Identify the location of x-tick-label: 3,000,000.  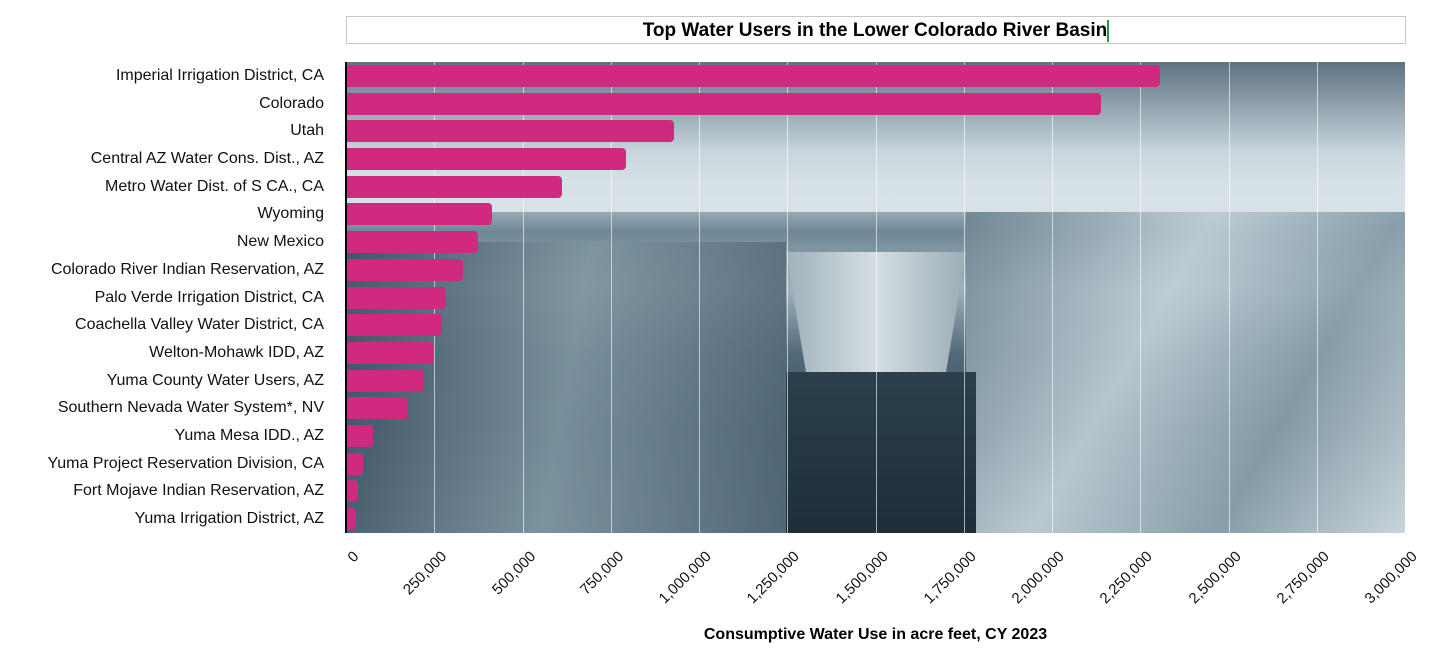
(1391, 578).